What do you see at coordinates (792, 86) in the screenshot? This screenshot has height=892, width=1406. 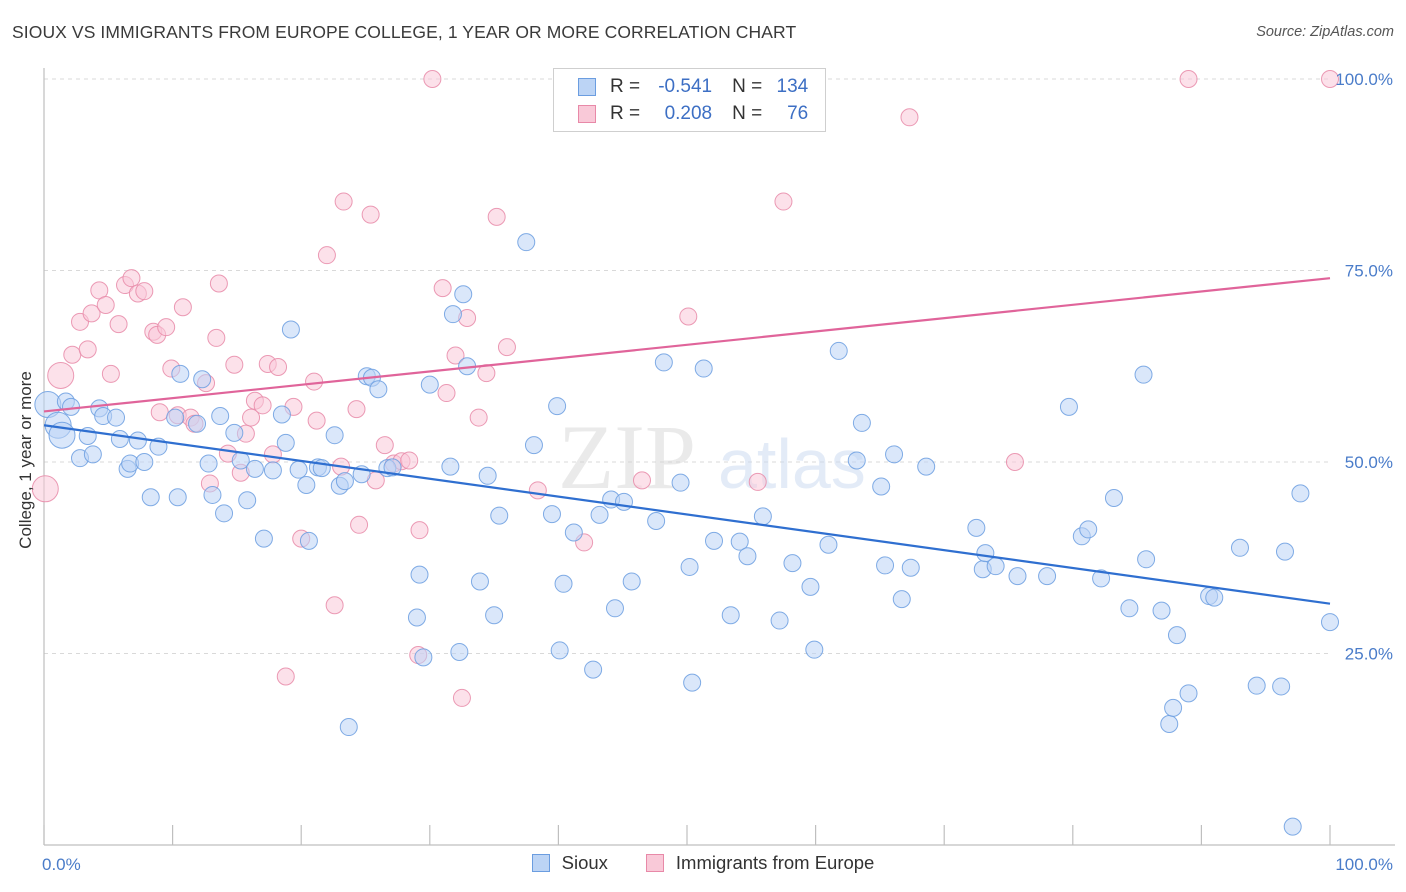 I see `legend-n-value: 134` at bounding box center [792, 86].